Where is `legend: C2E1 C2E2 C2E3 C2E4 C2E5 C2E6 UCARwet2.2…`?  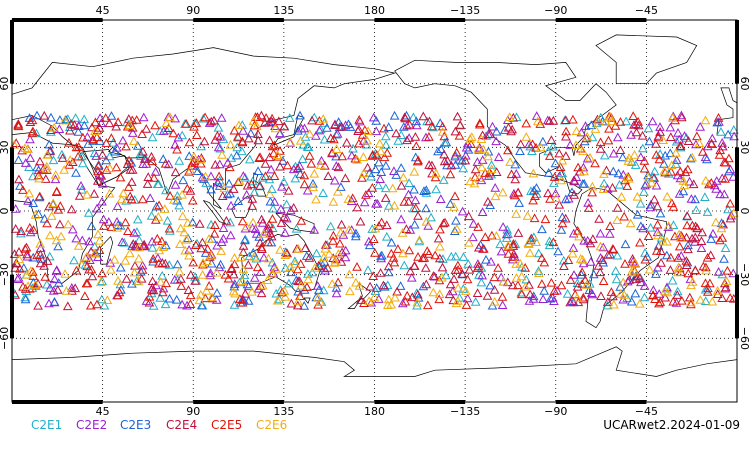 legend: C2E1 C2E2 C2E3 C2E4 C2E5 C2E6 UCARwet2.2… is located at coordinates (375, 425).